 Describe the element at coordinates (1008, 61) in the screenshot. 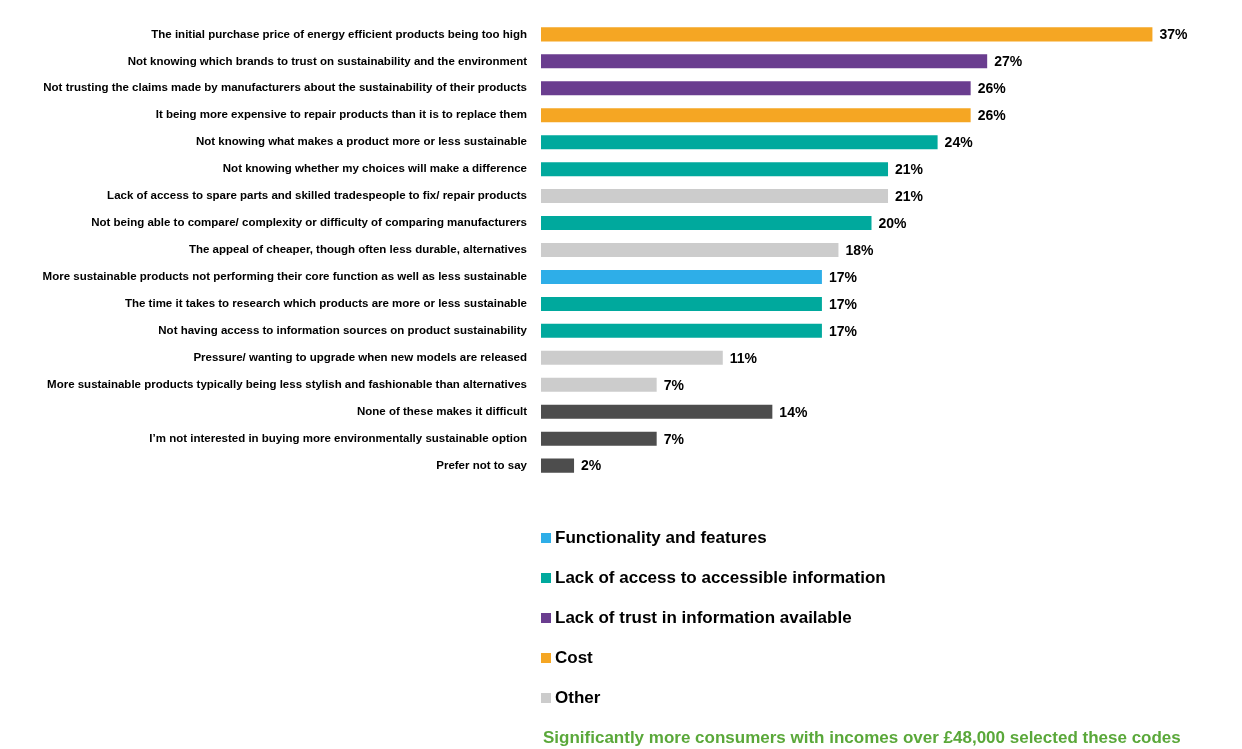

I see `data-label: 27%` at that location.